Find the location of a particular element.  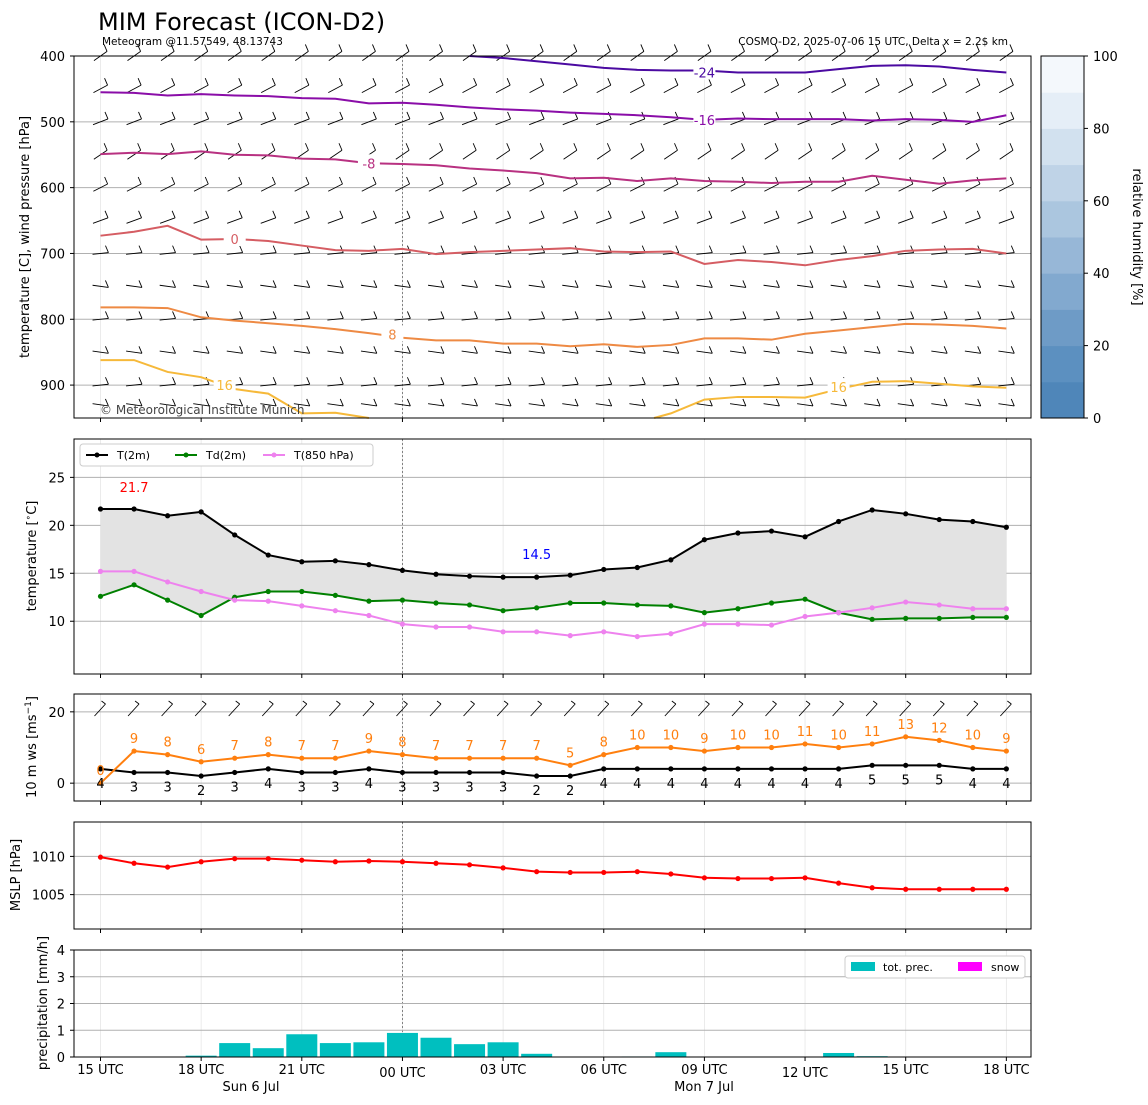

legend-precip: tot. prec. is located at coordinates (908, 967).